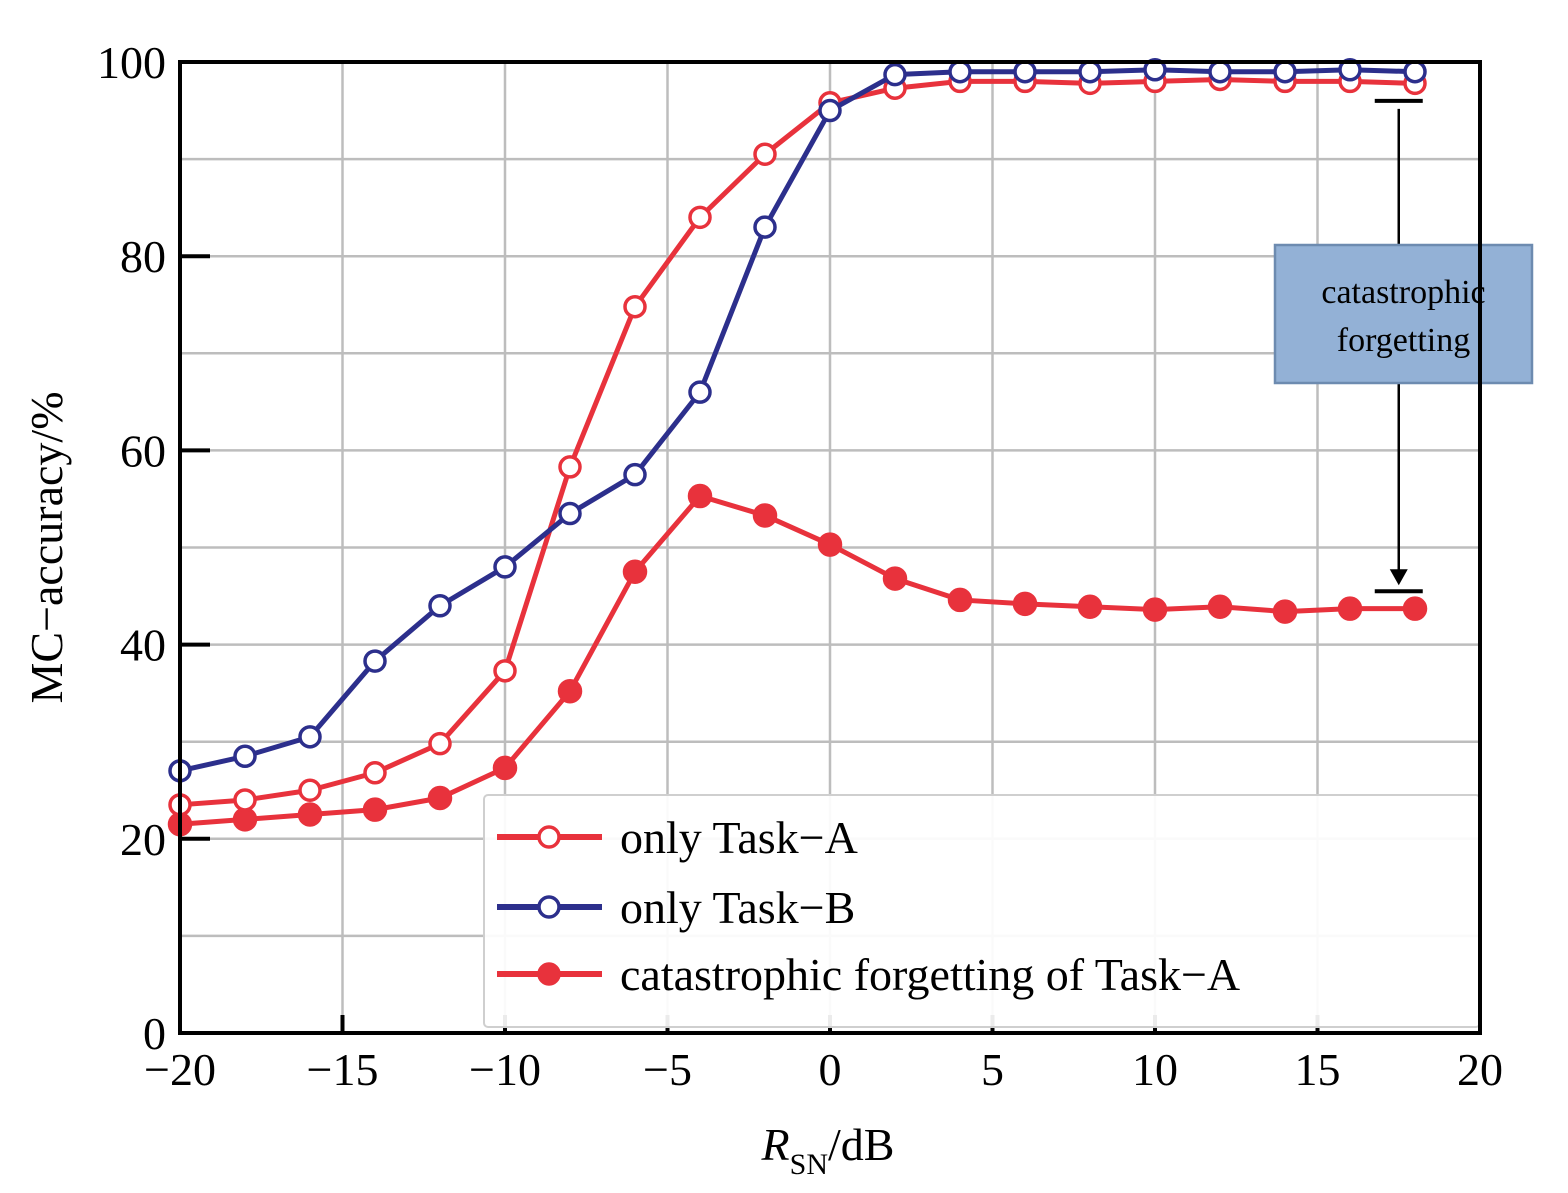 This screenshot has width=1568, height=1193. I want to click on x-axis-label: RSN/dB, so click(828, 1150).